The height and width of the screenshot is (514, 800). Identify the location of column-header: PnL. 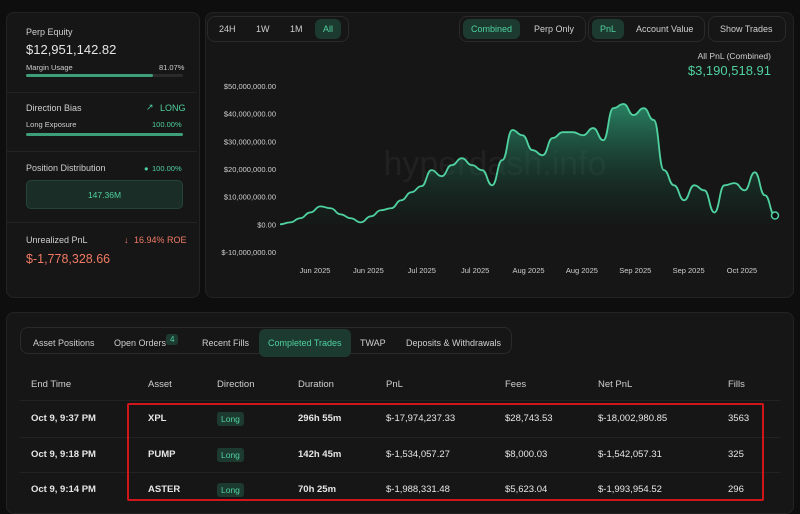
(394, 384).